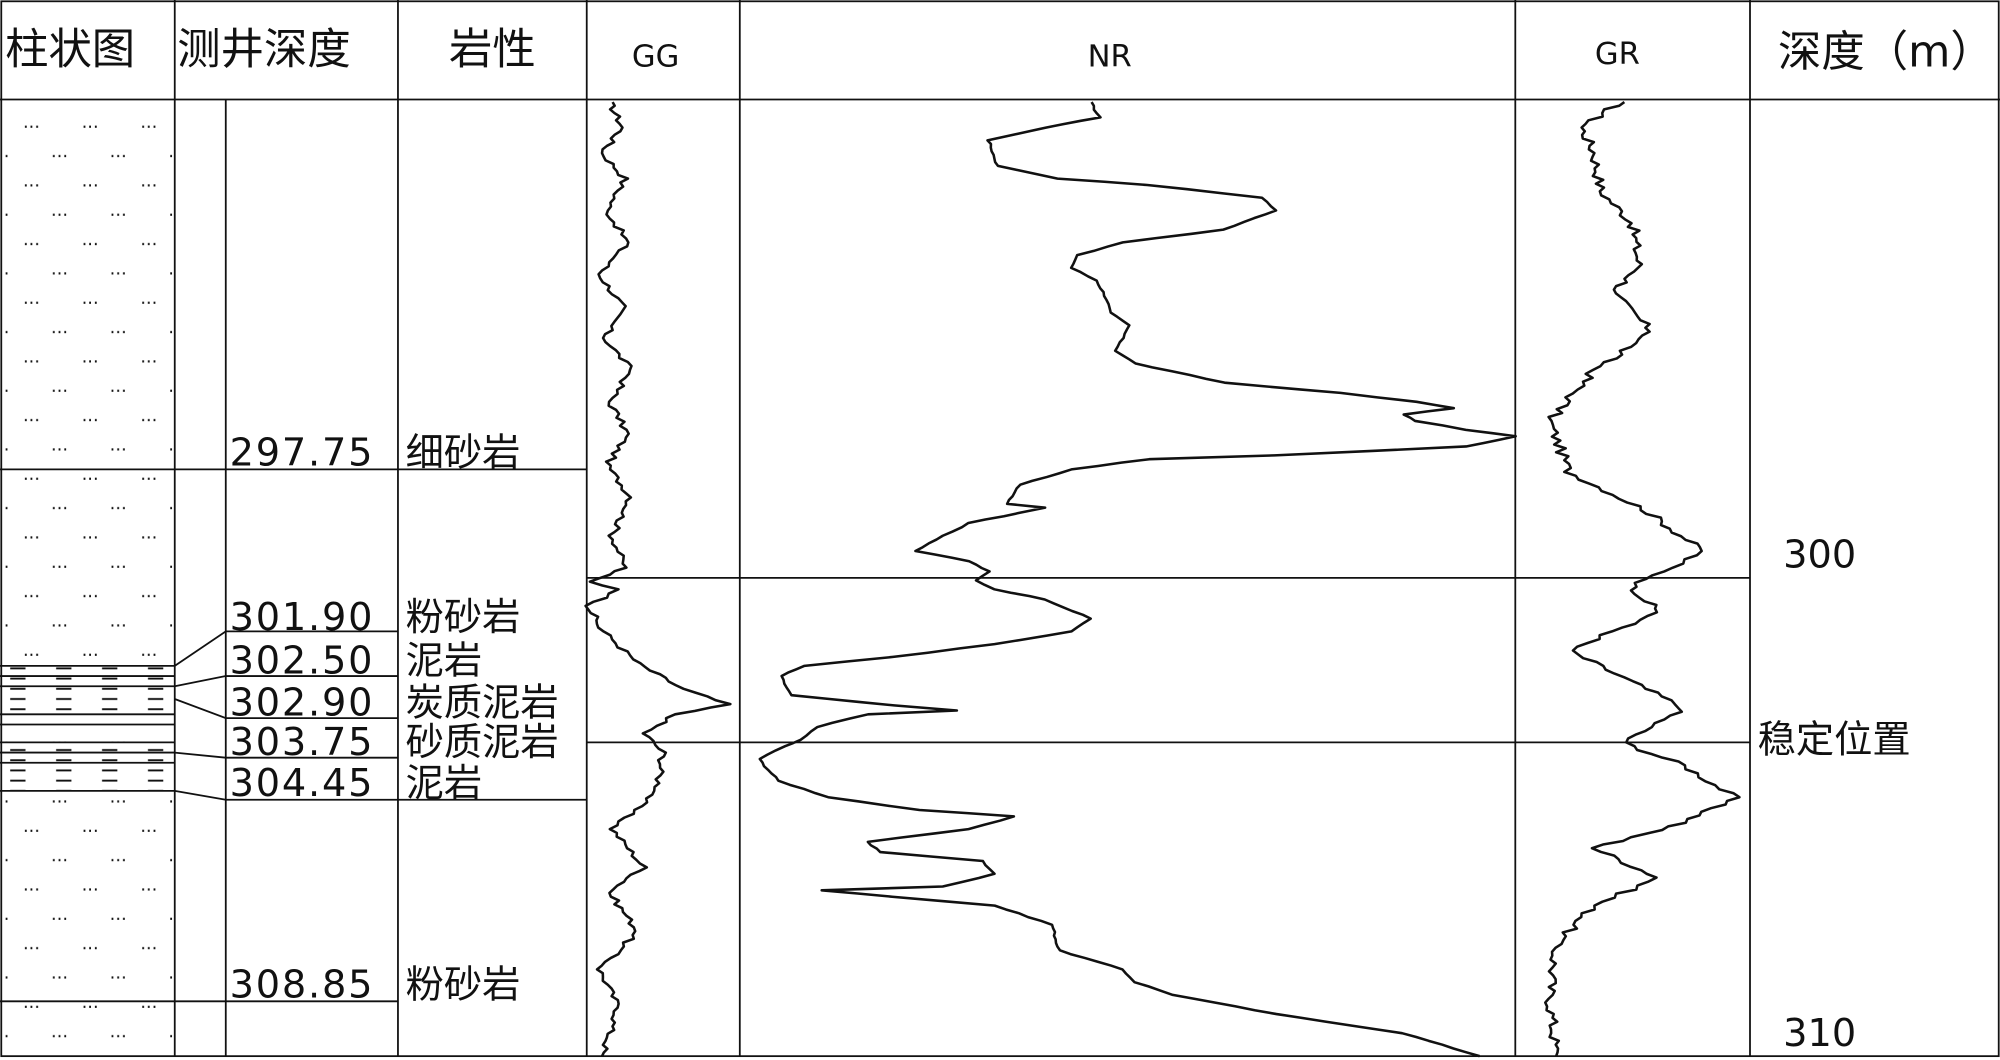 The height and width of the screenshot is (1060, 2000). Describe the element at coordinates (301, 742) in the screenshot. I see `layer-depth: 303.75` at that location.